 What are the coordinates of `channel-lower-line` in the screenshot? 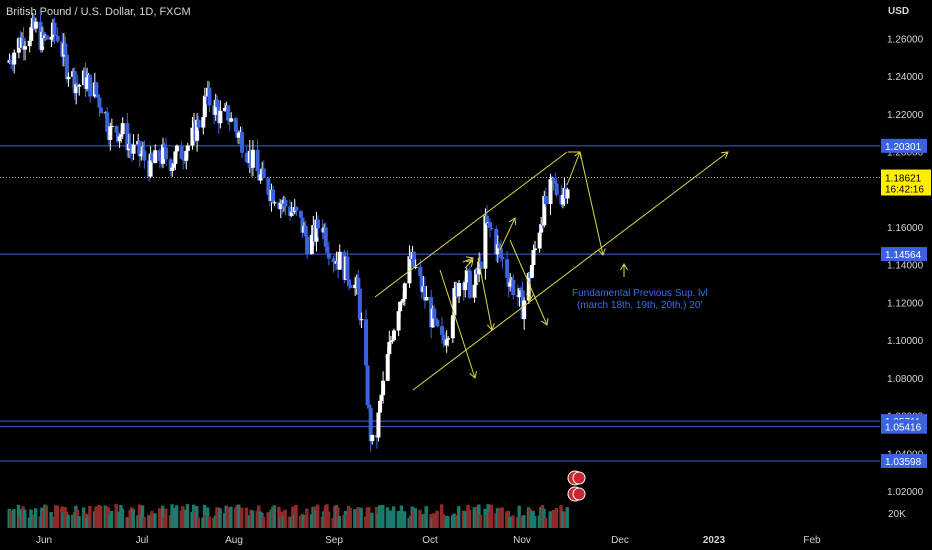 It's located at (570, 271).